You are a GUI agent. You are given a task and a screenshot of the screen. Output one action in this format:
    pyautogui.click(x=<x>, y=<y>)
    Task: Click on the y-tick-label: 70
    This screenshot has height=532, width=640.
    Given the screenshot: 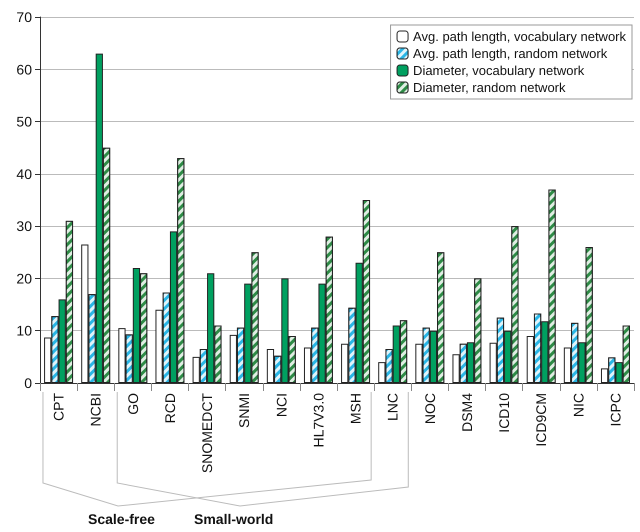 What is the action you would take?
    pyautogui.click(x=24, y=17)
    